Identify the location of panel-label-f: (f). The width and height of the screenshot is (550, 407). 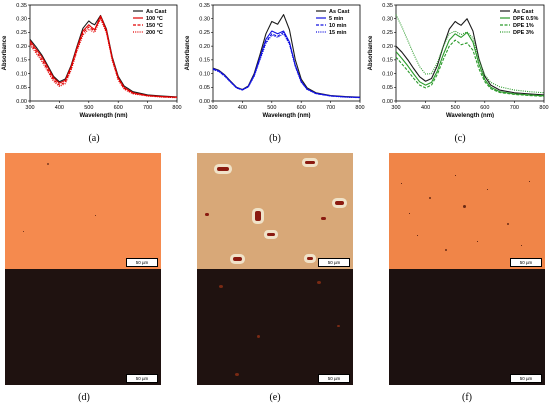
(467, 397).